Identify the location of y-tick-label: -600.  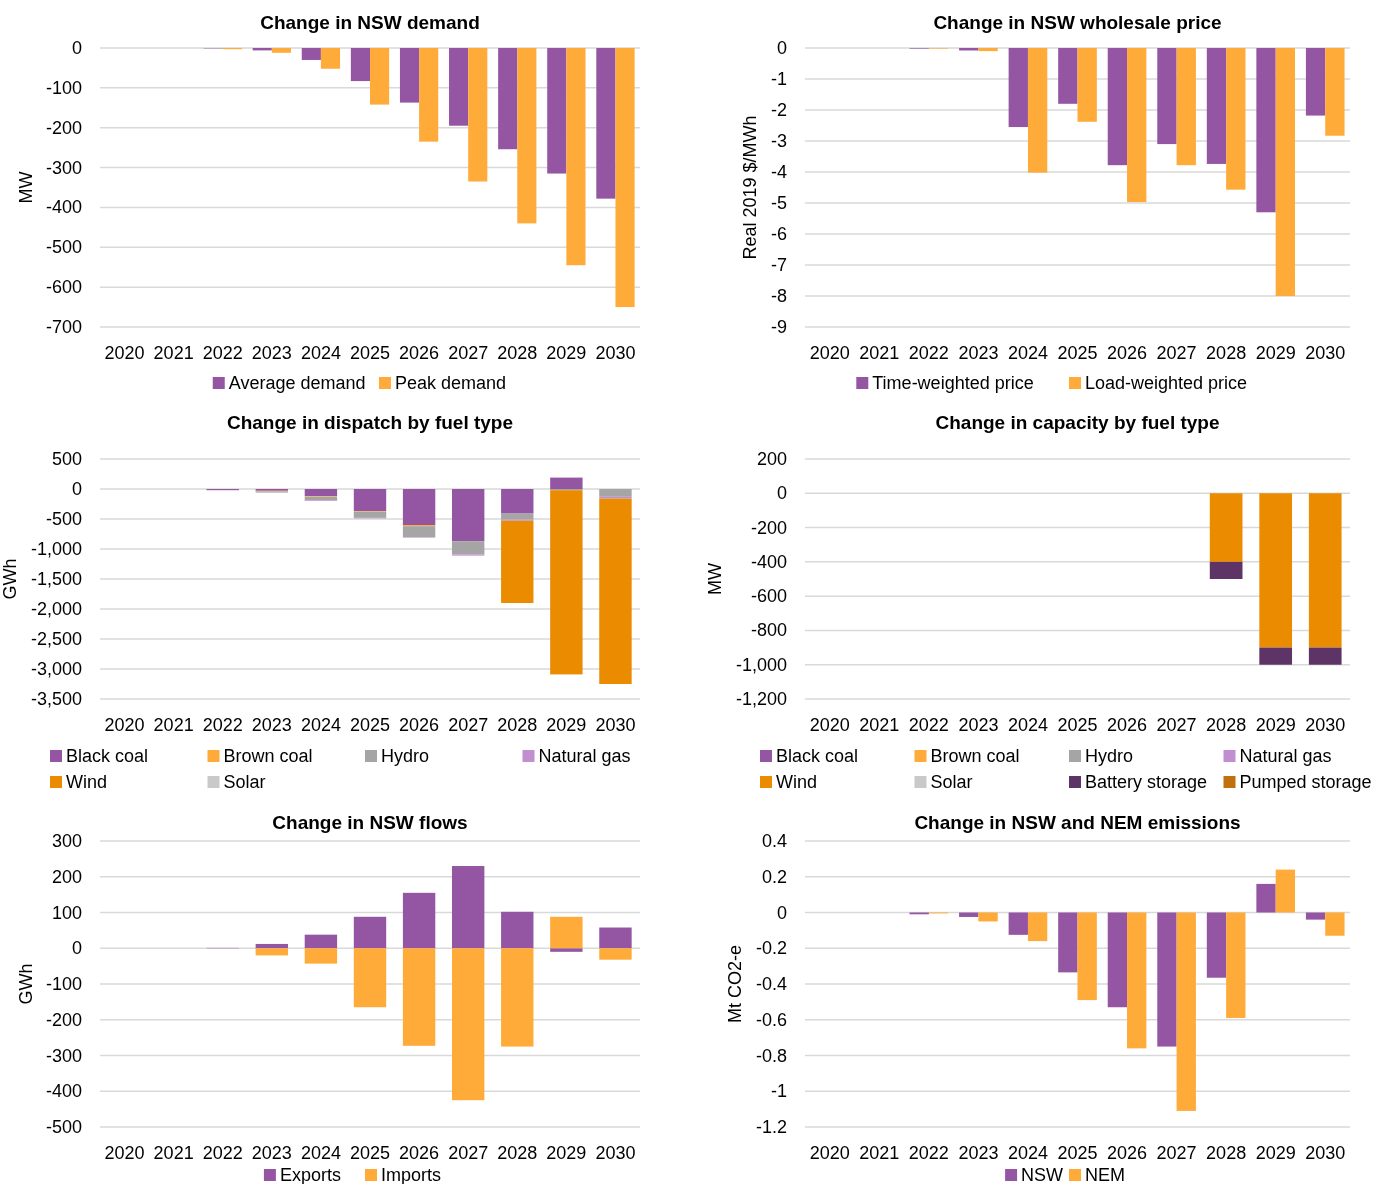
(768, 596).